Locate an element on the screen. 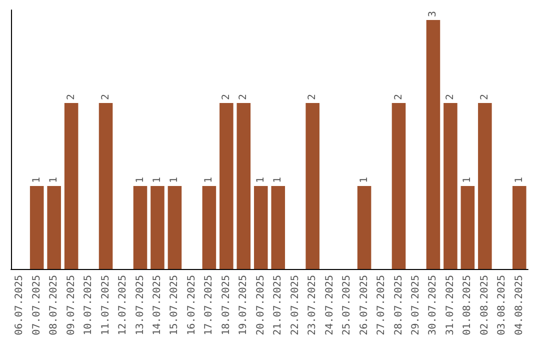  x-tick-label: 20.07.2025 is located at coordinates (260, 305).